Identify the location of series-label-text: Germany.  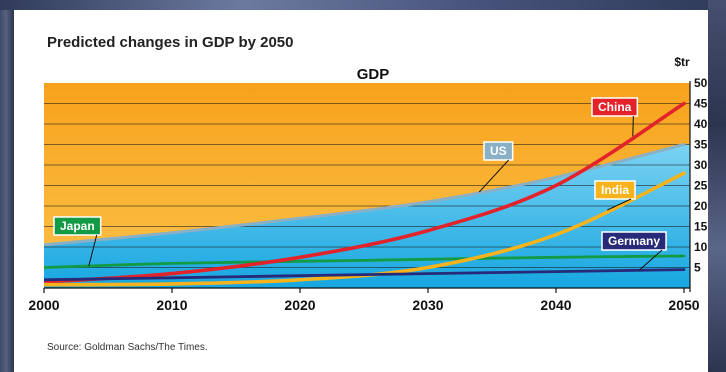
(634, 241).